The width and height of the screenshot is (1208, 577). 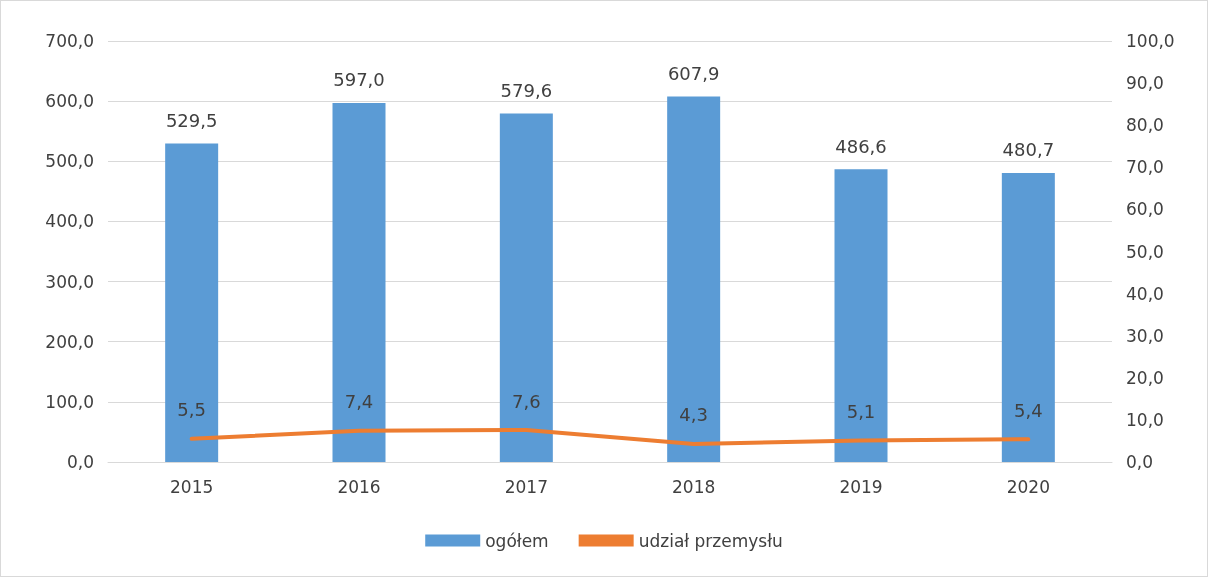 I want to click on y-tick-label: 0,0, so click(x=80, y=462).